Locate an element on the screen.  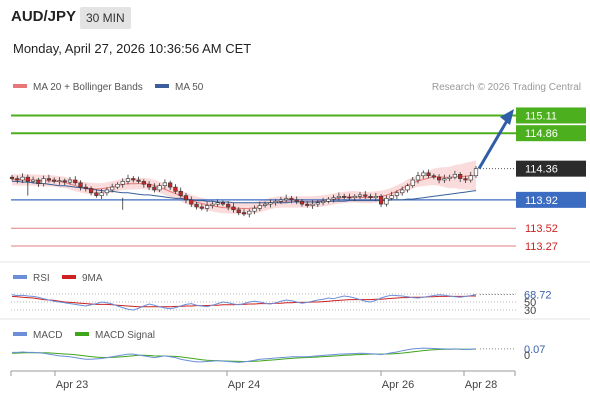
rsi-ma-legend-swatch is located at coordinates (69, 277).